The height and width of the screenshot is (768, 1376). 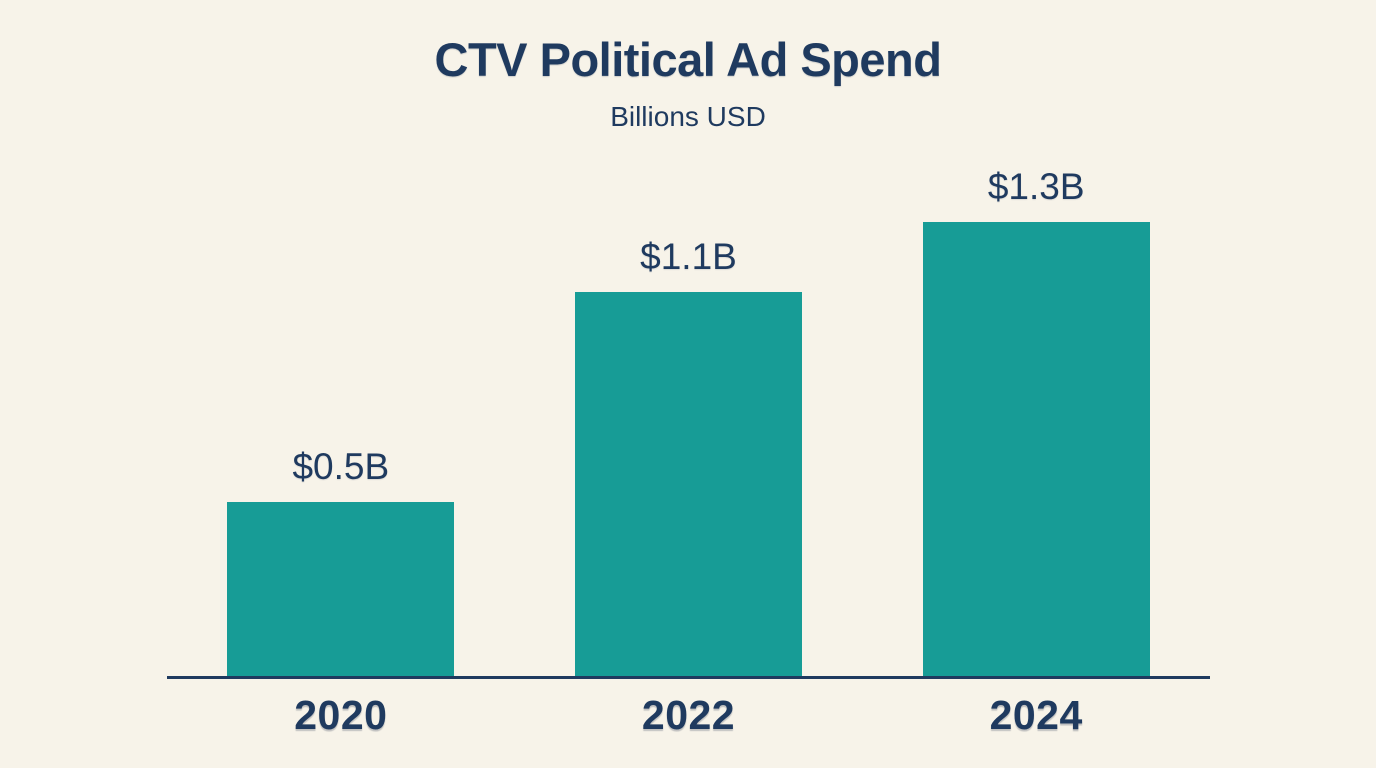 What do you see at coordinates (688, 677) in the screenshot?
I see `x-axis-line` at bounding box center [688, 677].